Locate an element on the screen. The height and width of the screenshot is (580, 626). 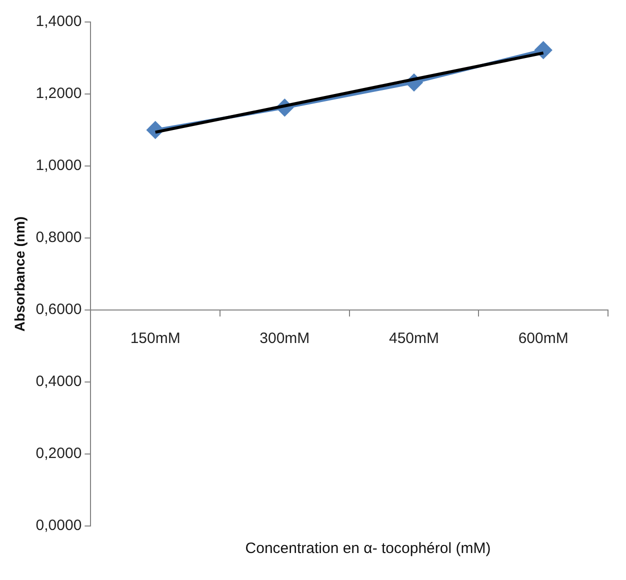
y-tick-label: 0,2000 is located at coordinates (59, 453).